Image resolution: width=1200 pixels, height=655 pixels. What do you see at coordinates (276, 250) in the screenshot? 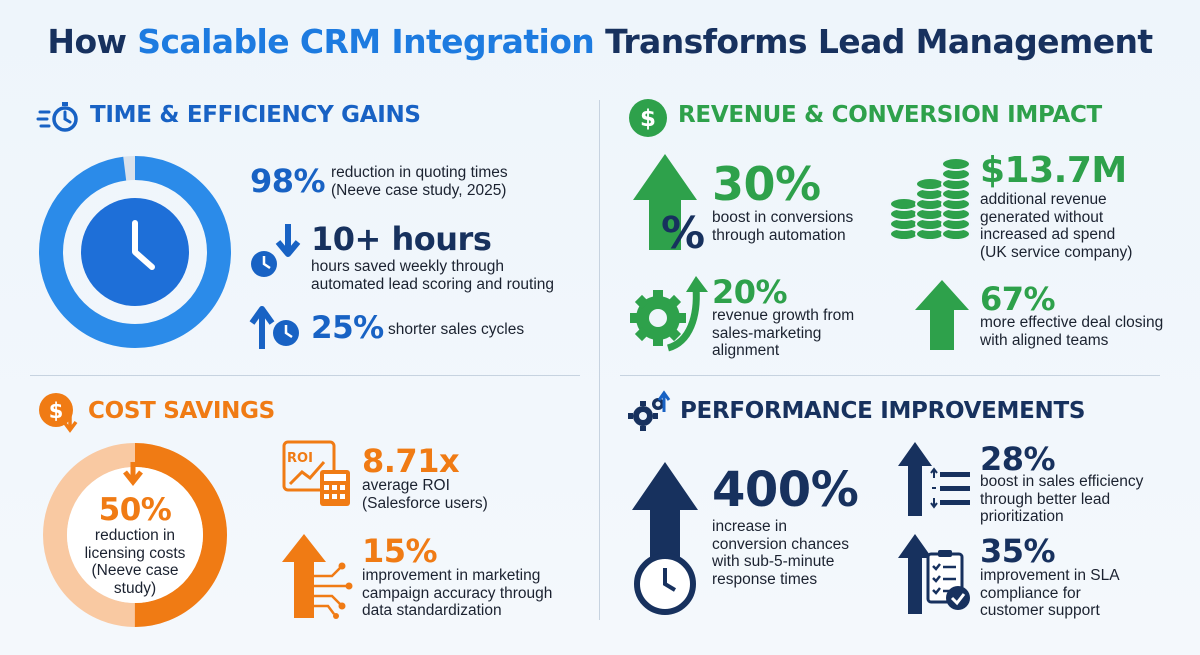
I see `clock-down-arrow-icon` at bounding box center [276, 250].